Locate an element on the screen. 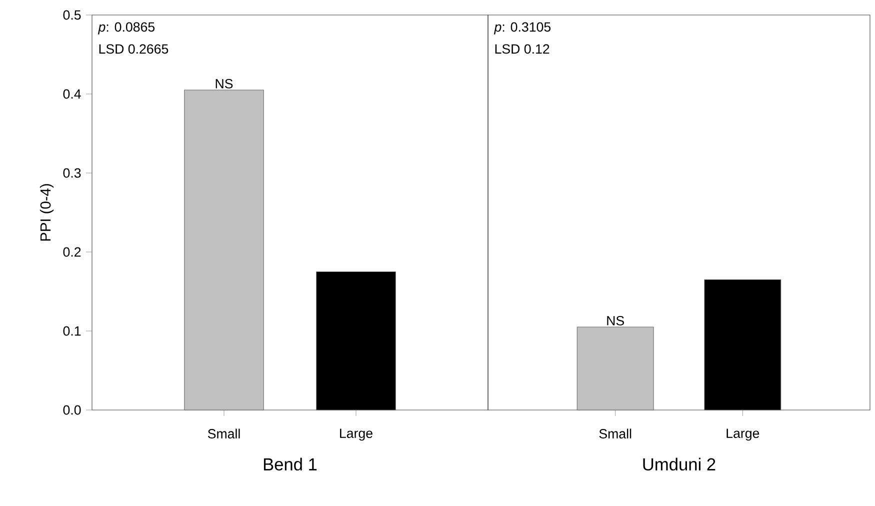 The height and width of the screenshot is (506, 875). annotation: LSD 0.2665 is located at coordinates (133, 49).